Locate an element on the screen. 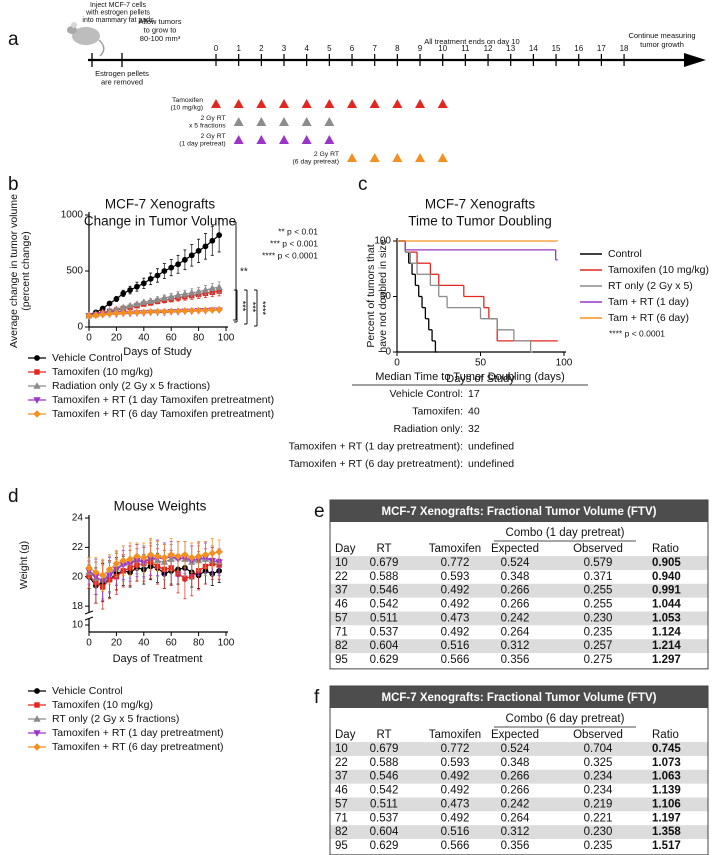 This screenshot has height=855, width=718. table-cell: 0.516 is located at coordinates (455, 832).